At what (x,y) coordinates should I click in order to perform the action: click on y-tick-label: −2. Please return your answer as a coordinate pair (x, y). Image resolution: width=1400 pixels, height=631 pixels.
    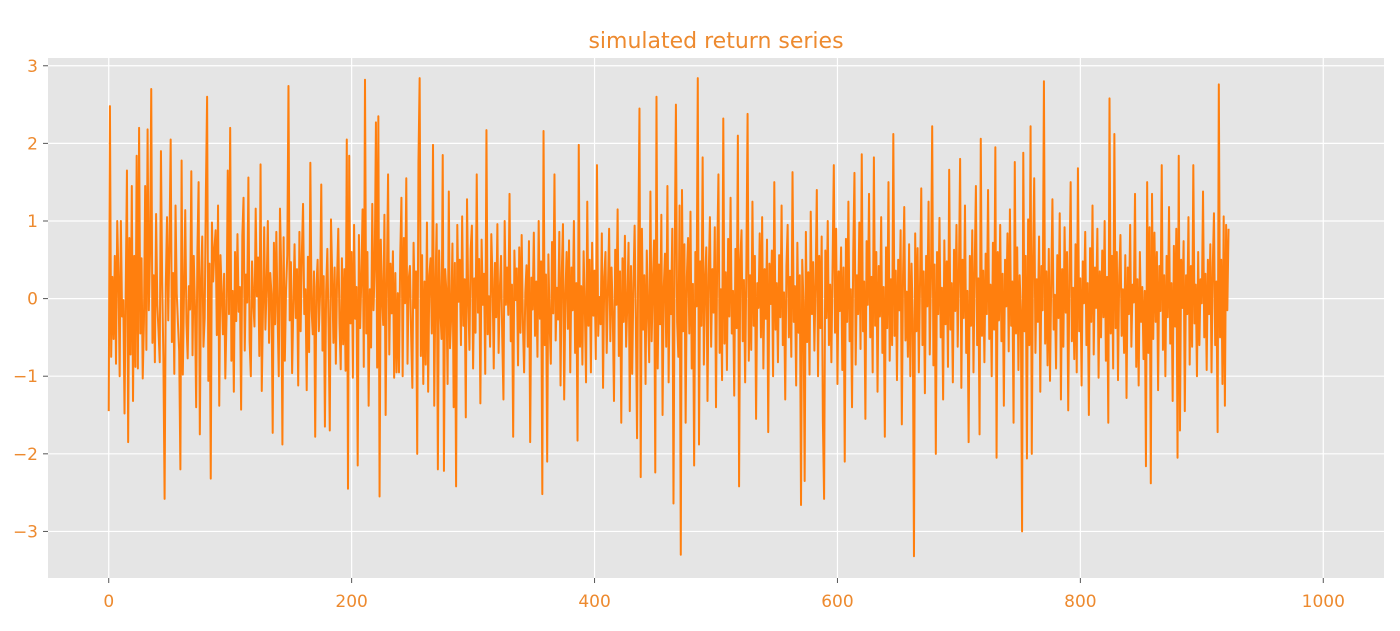
    Looking at the image, I should click on (25, 455).